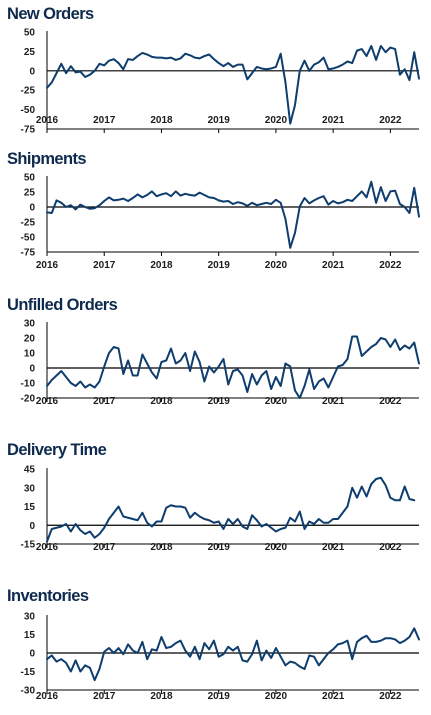  I want to click on chart-title: Unfilled Orders, so click(62, 305).